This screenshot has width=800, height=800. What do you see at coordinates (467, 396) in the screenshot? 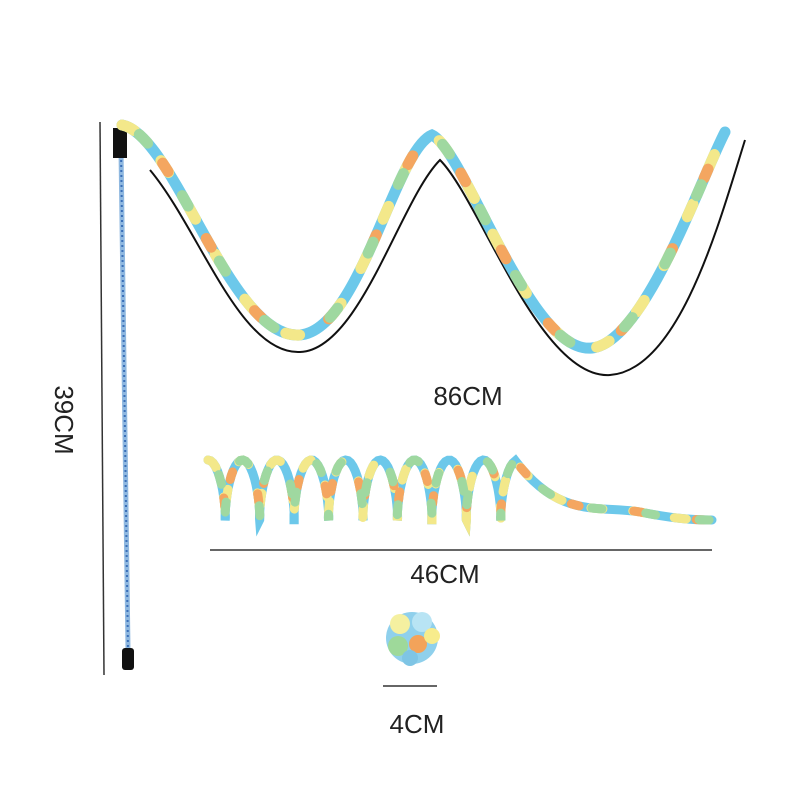
I see `wave-length-label: 86CM` at bounding box center [467, 396].